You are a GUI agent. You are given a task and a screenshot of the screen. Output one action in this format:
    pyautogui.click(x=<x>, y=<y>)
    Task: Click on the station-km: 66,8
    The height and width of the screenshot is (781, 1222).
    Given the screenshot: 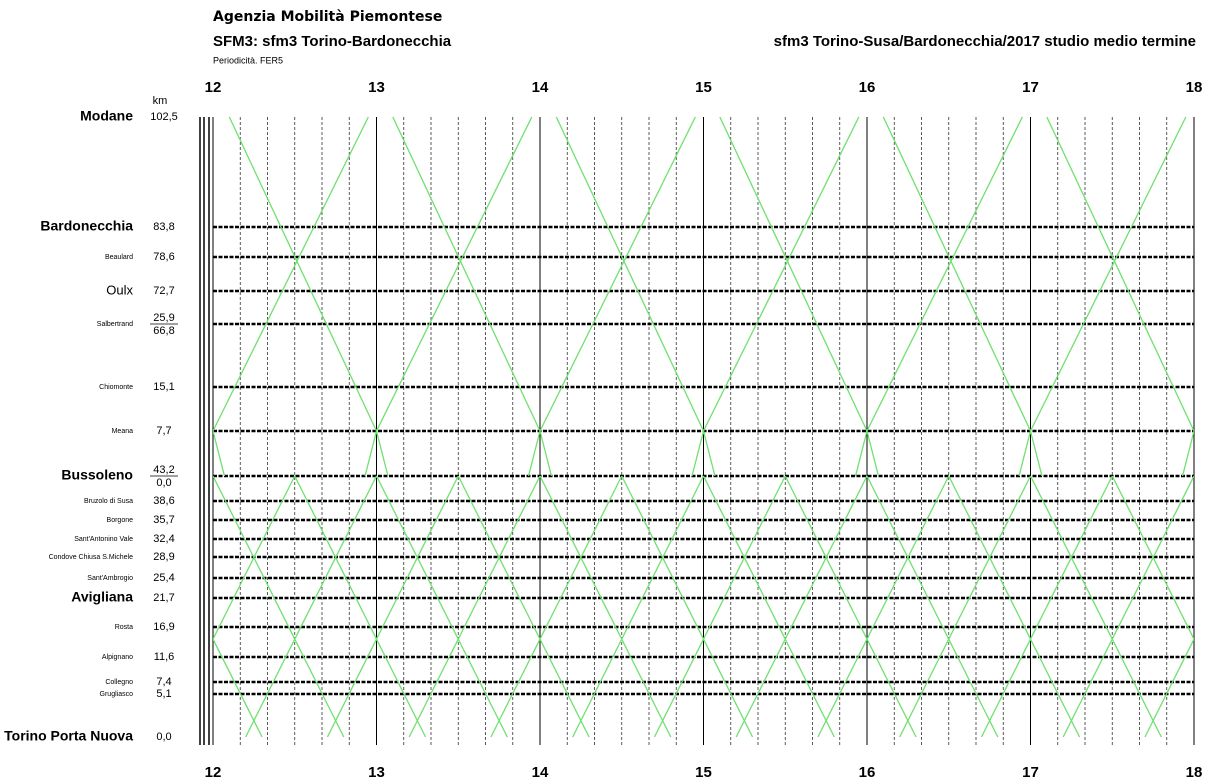 What is the action you would take?
    pyautogui.click(x=163, y=331)
    